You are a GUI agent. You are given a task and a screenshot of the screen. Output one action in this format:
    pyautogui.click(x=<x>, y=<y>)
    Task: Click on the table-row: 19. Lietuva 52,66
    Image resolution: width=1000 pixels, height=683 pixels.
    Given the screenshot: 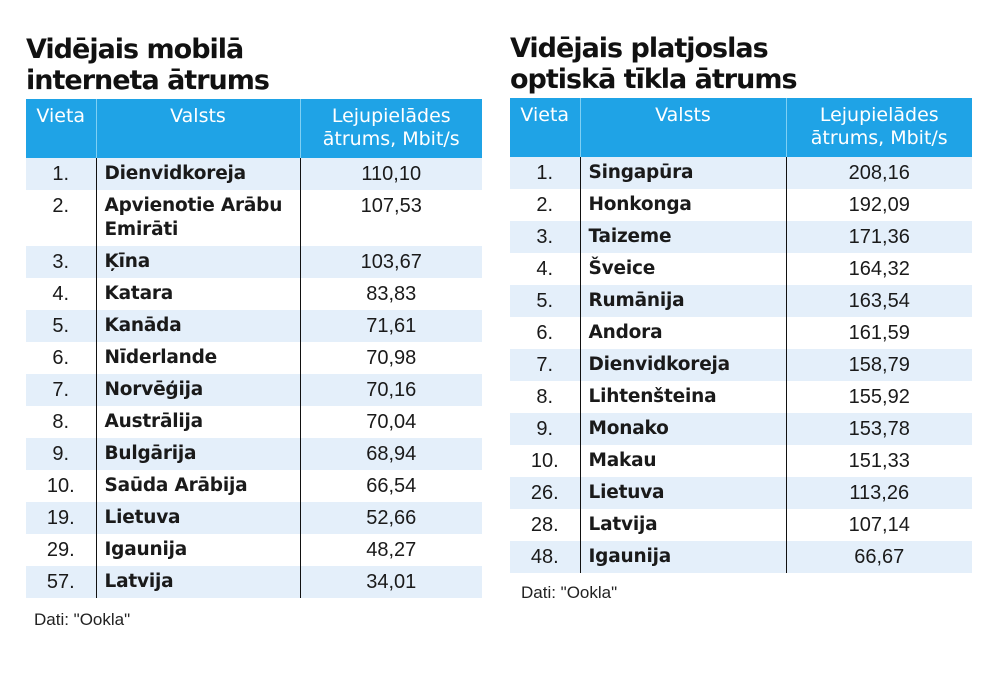 What is the action you would take?
    pyautogui.click(x=254, y=518)
    